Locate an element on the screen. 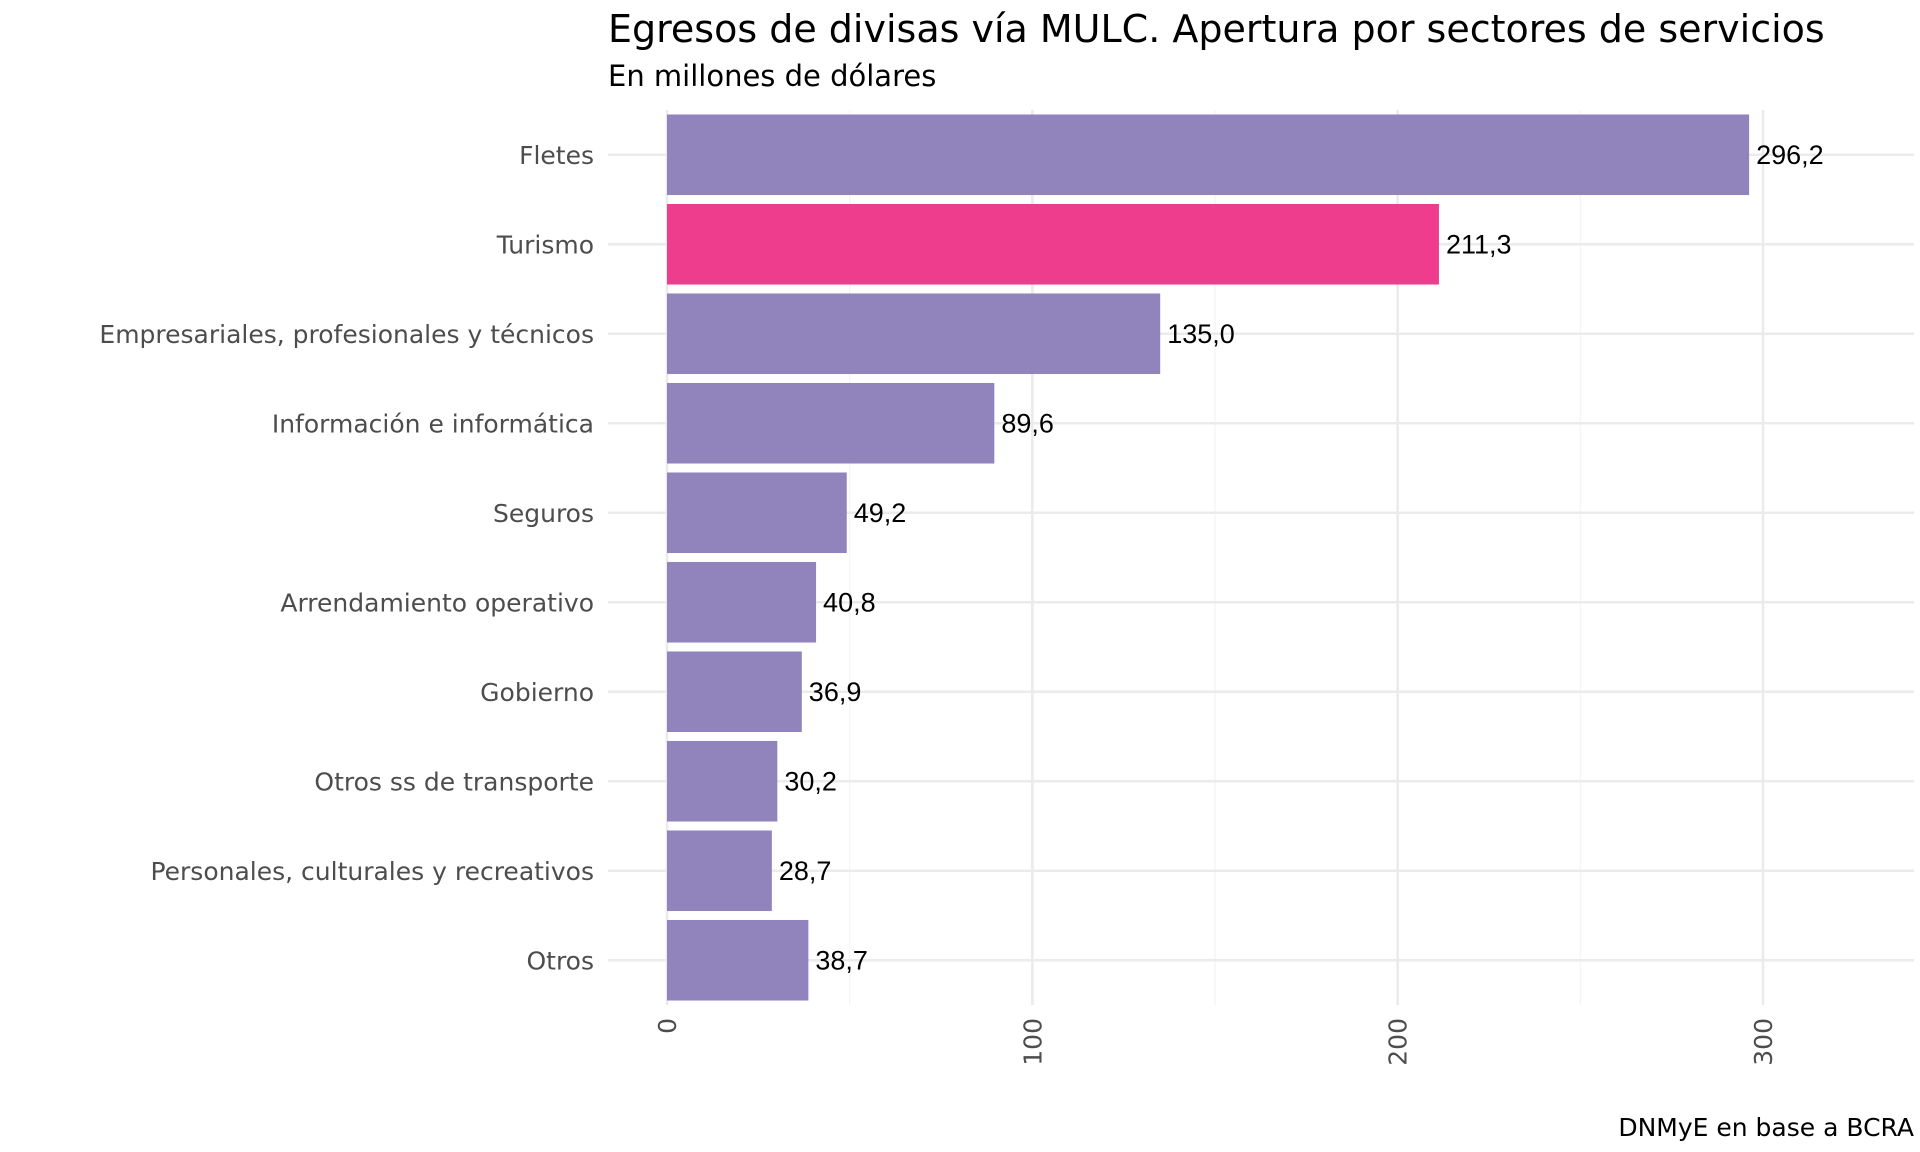  category-label: Personales, culturales y recreativos is located at coordinates (372, 871).